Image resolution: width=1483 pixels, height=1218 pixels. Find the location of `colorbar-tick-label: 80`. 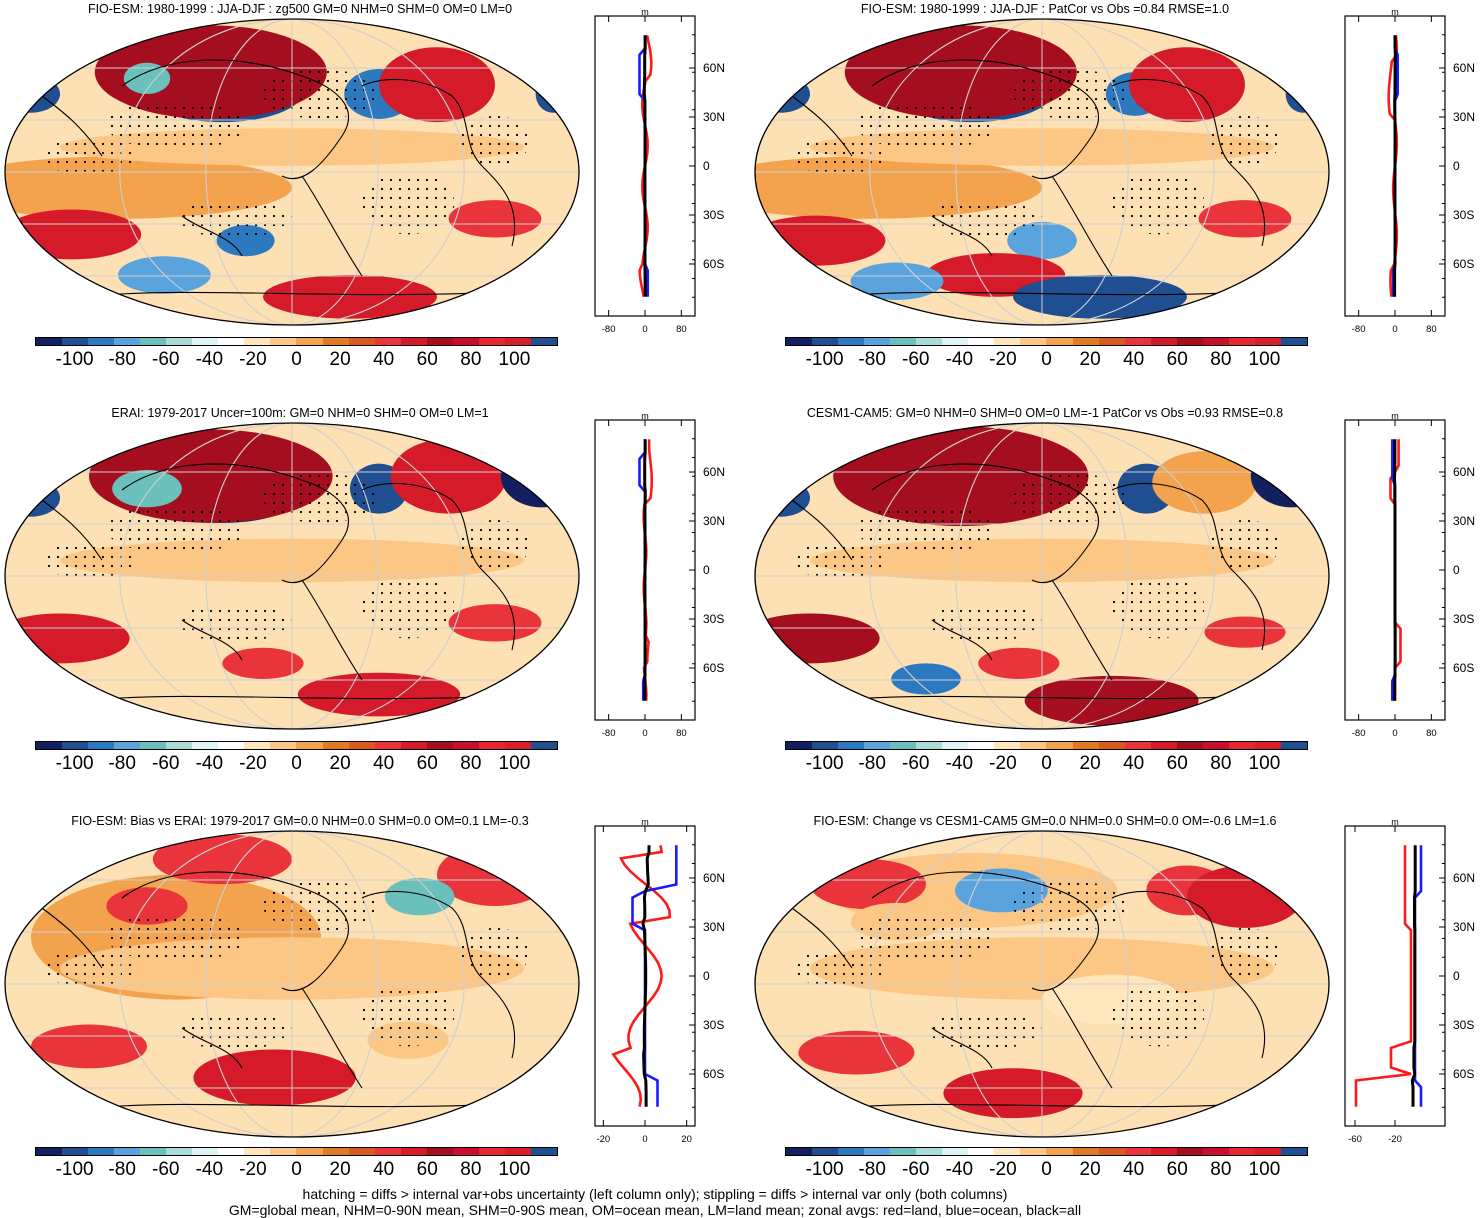

colorbar-tick-label: 80 is located at coordinates (470, 360).